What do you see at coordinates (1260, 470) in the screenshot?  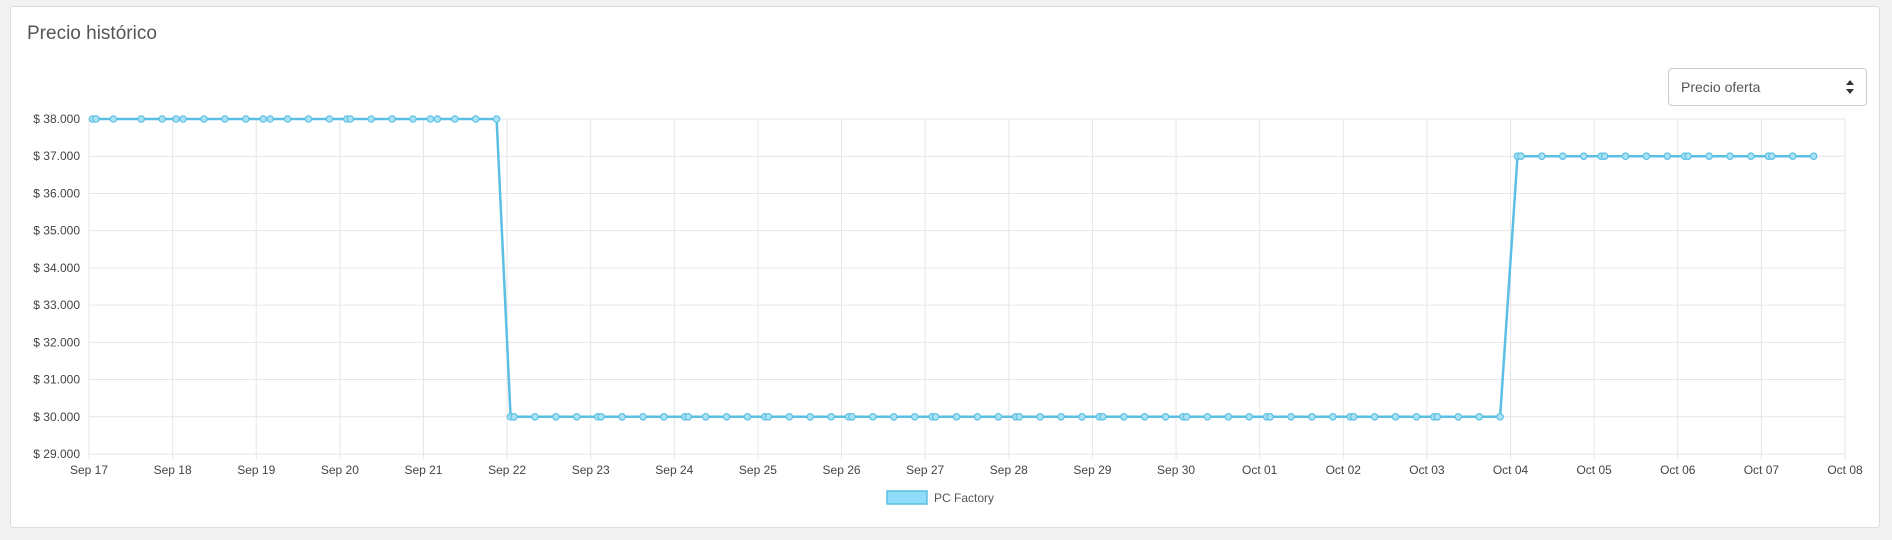 I see `x-tick-label: Oct 01` at bounding box center [1260, 470].